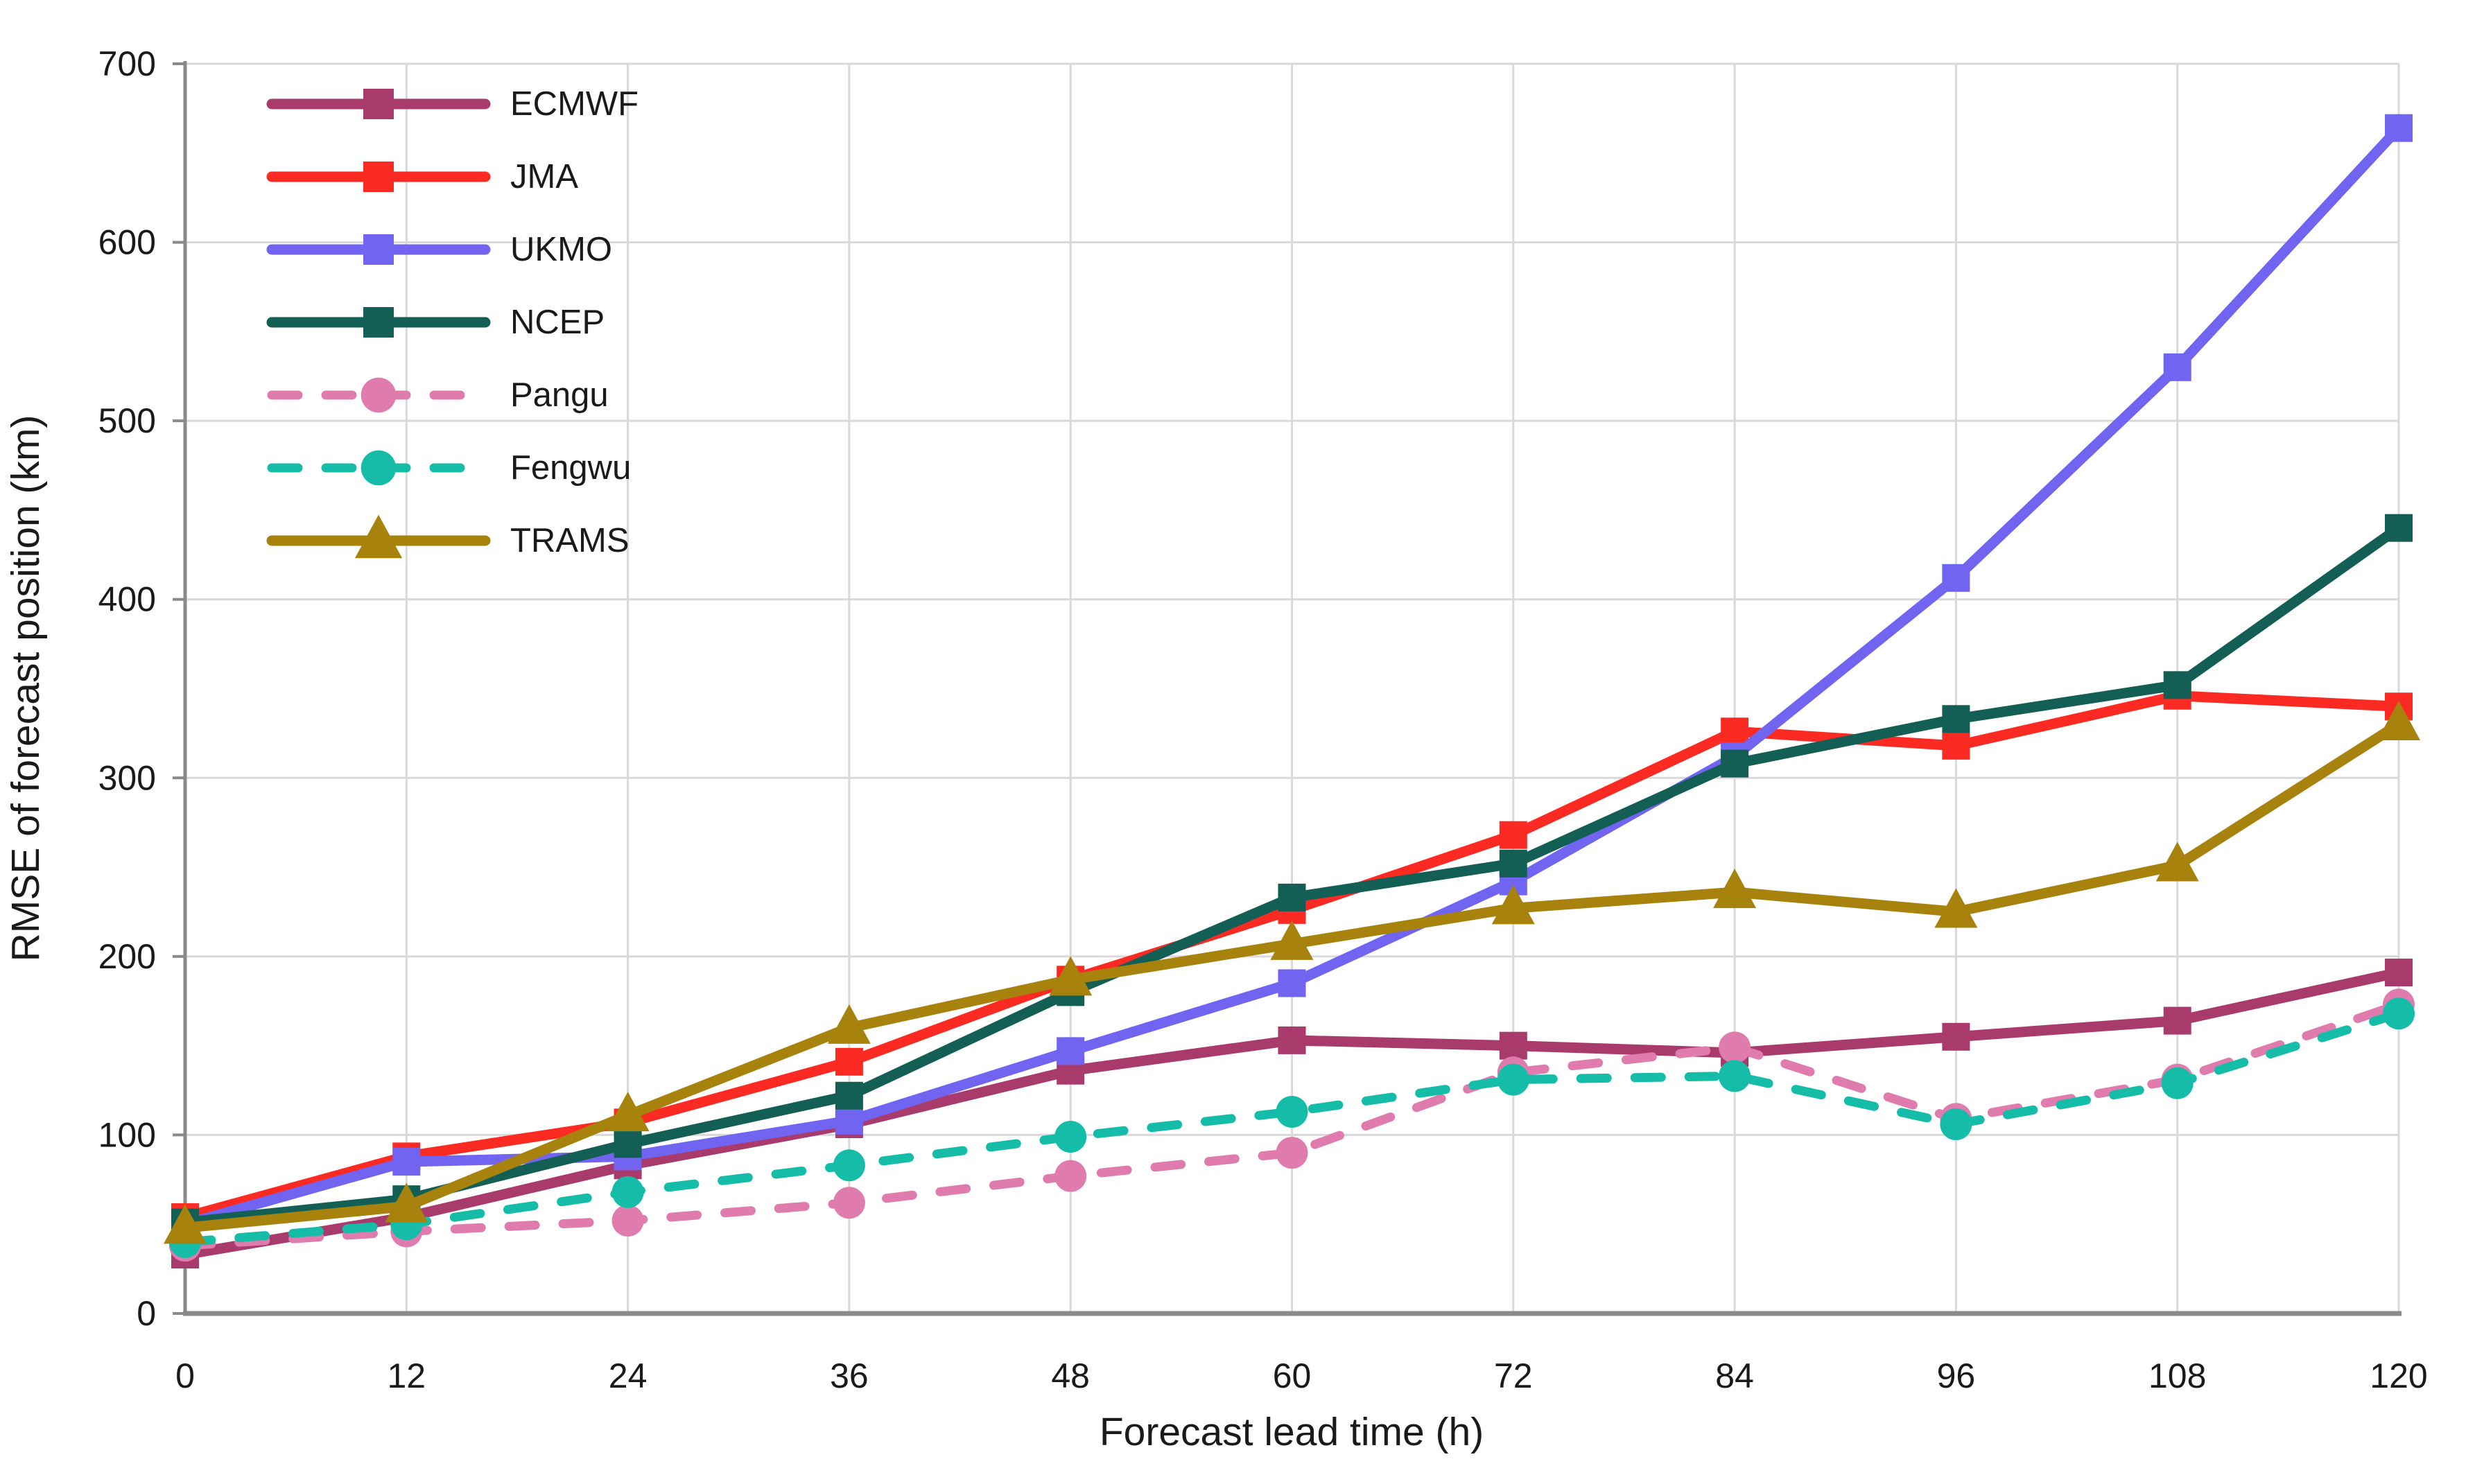  Describe the element at coordinates (2177, 1375) in the screenshot. I see `x-tick-label: 108` at that location.